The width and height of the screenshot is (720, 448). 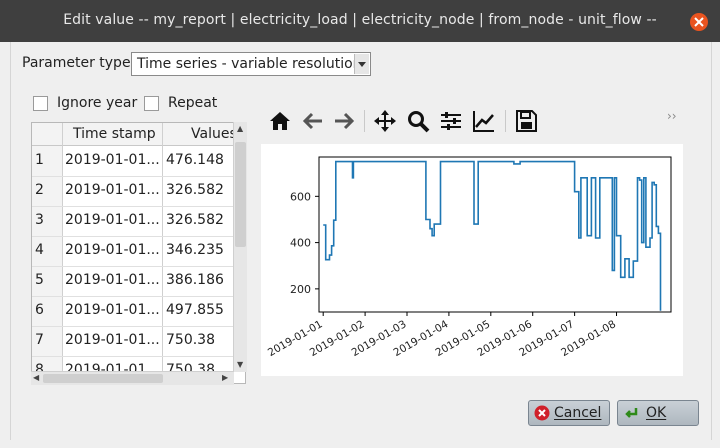 I want to click on parameter-type-label: Parameter type, so click(x=76, y=63).